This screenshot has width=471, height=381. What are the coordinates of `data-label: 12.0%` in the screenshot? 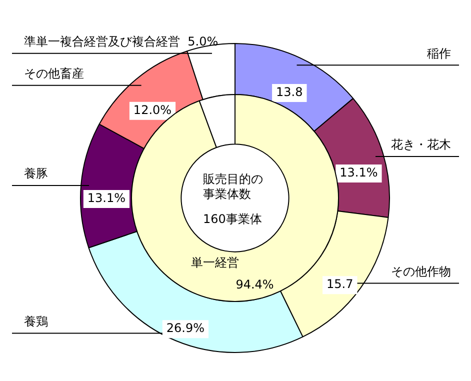 It's located at (152, 109).